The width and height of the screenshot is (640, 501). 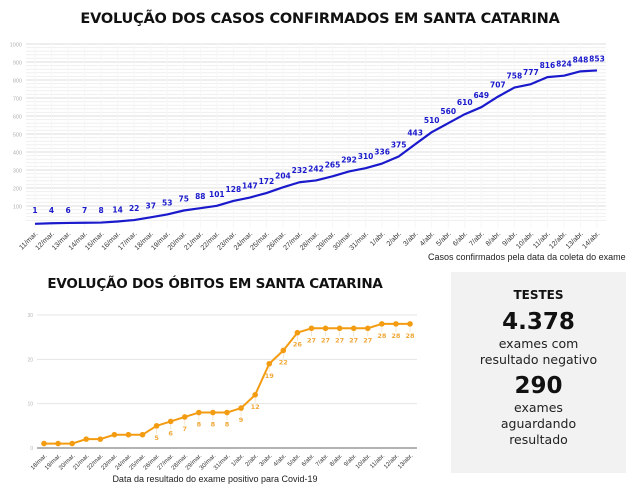 What do you see at coordinates (217, 194) in the screenshot?
I see `data-label: 101` at bounding box center [217, 194].